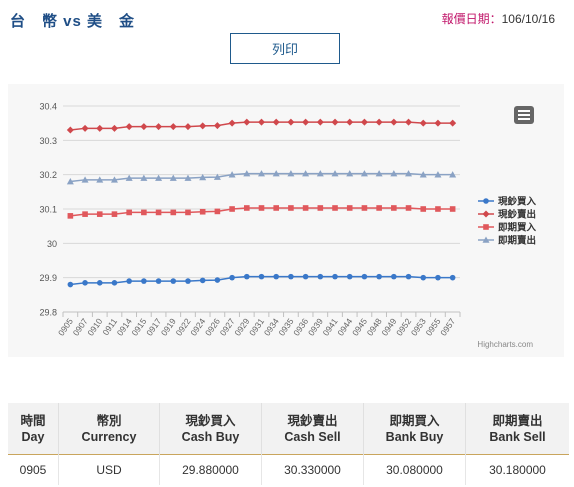 This screenshot has height=487, width=574. What do you see at coordinates (312, 436) in the screenshot?
I see `column-header-en: Cash Sell` at bounding box center [312, 436].